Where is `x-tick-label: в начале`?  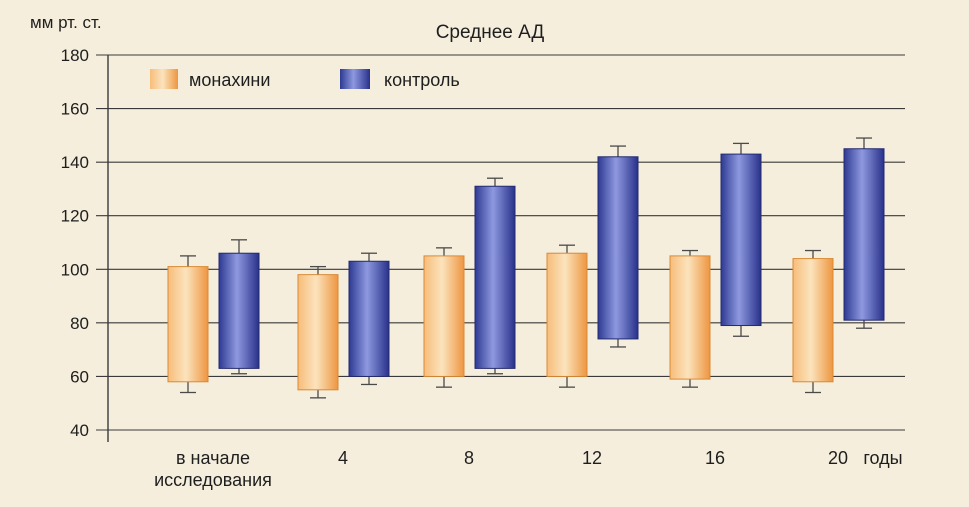
x-tick-label: в начале is located at coordinates (213, 458).